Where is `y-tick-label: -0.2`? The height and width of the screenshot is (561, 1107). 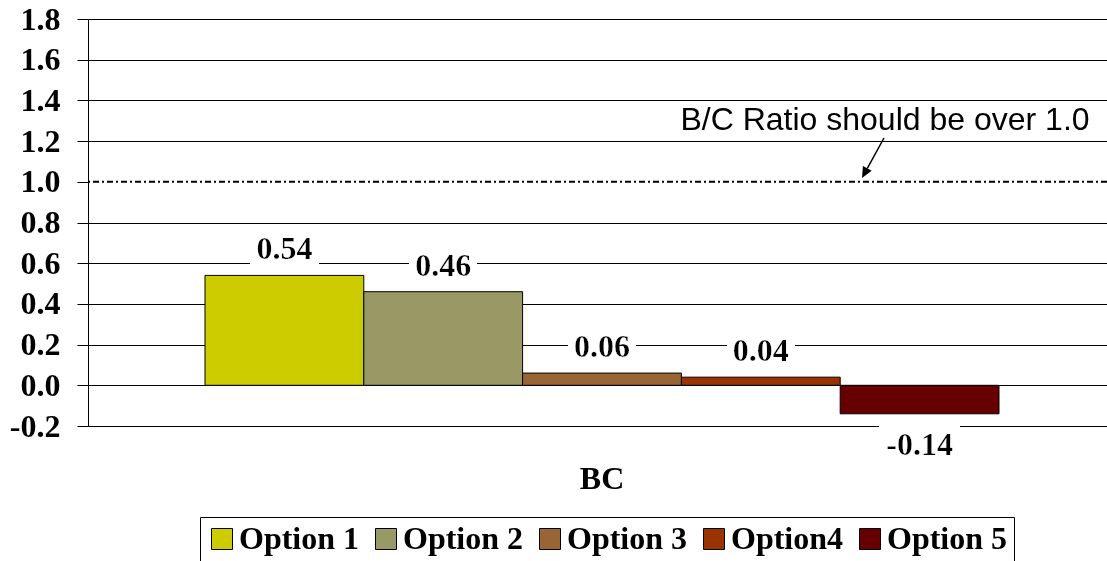
y-tick-label: -0.2 is located at coordinates (35, 425).